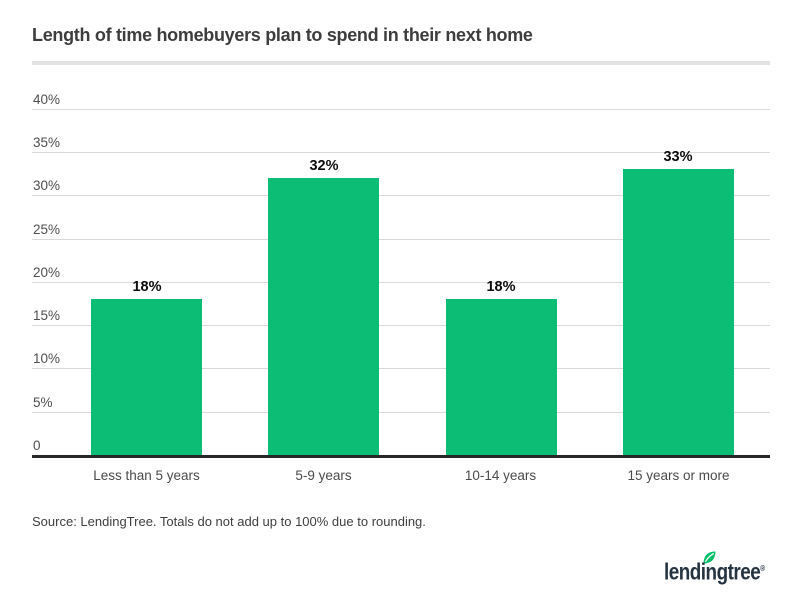 The height and width of the screenshot is (600, 800). What do you see at coordinates (500, 475) in the screenshot?
I see `x-axis-category-label: 10-14 years` at bounding box center [500, 475].